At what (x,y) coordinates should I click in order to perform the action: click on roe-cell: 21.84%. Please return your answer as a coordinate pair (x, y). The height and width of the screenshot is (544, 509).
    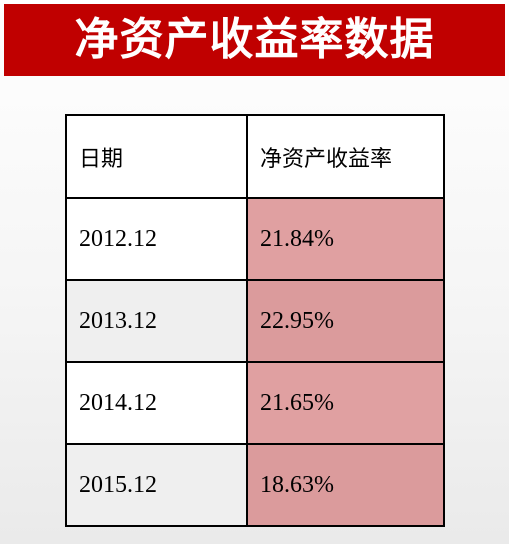
    Looking at the image, I should click on (345, 239).